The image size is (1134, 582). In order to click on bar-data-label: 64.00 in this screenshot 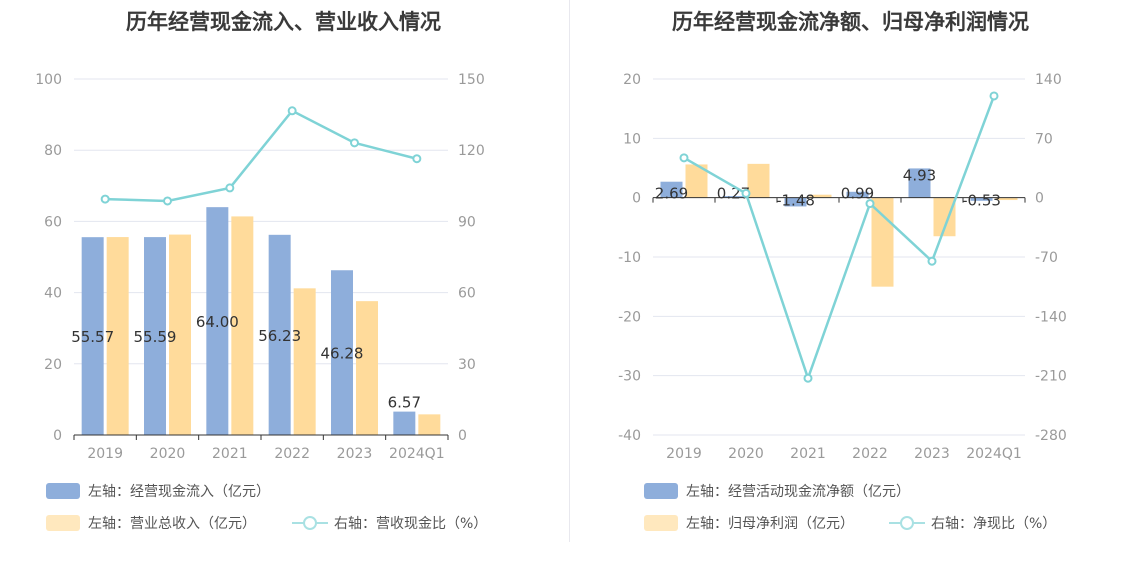, I will do `click(217, 322)`.